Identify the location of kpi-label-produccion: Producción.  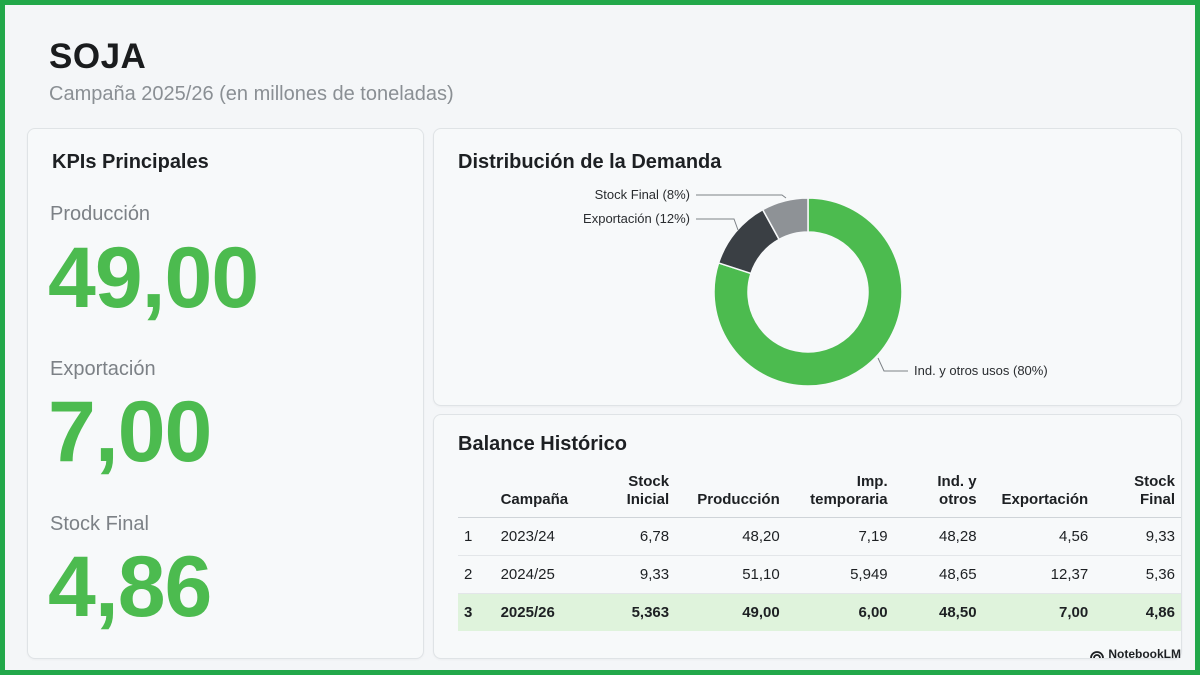
(100, 214).